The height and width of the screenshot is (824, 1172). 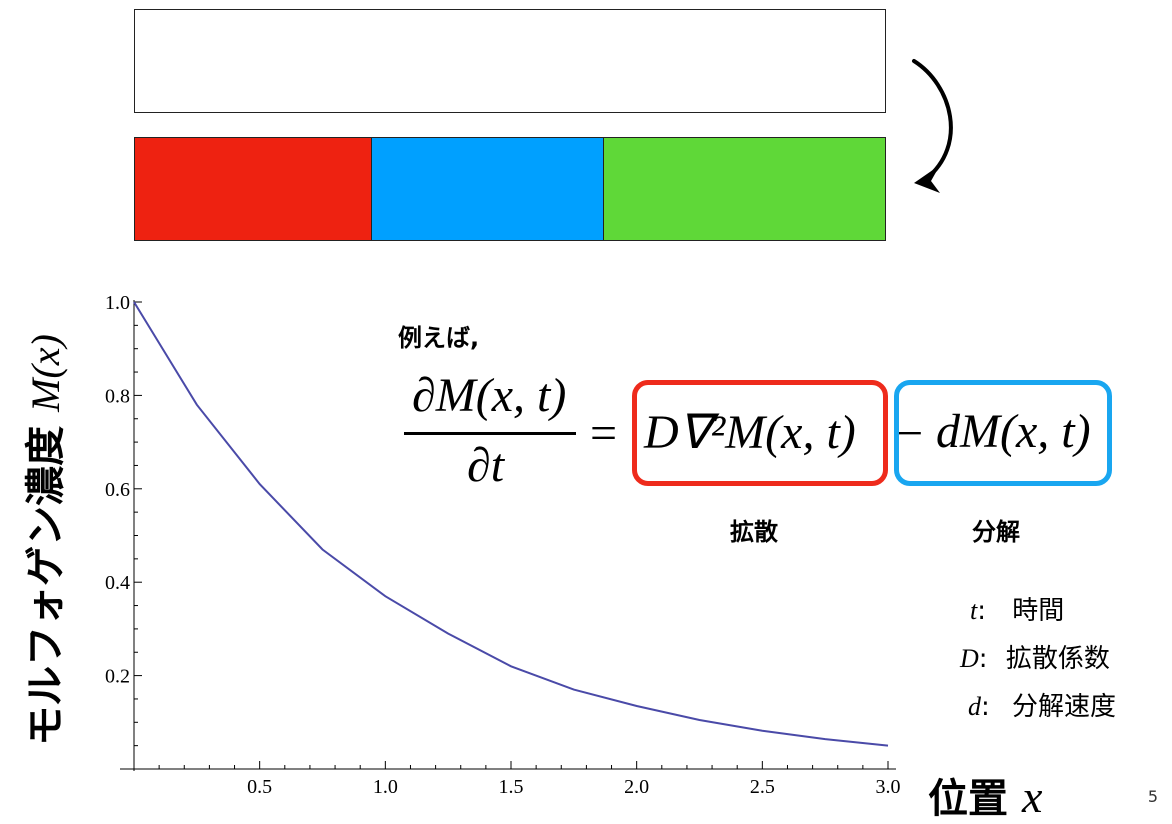 What do you see at coordinates (1057, 659) in the screenshot?
I see `legend-meaning: 拡散係数` at bounding box center [1057, 659].